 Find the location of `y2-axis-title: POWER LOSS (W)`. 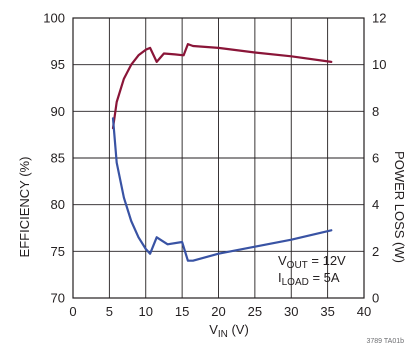

y2-axis-title: POWER LOSS (W) is located at coordinates (399, 207).